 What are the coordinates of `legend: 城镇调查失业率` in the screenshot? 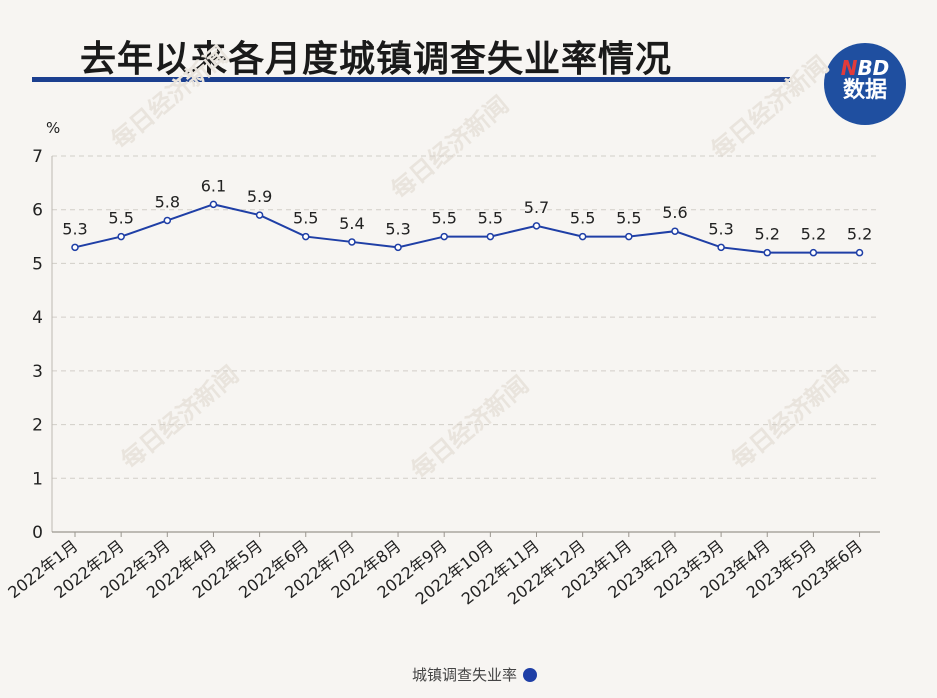 It's located at (475, 674).